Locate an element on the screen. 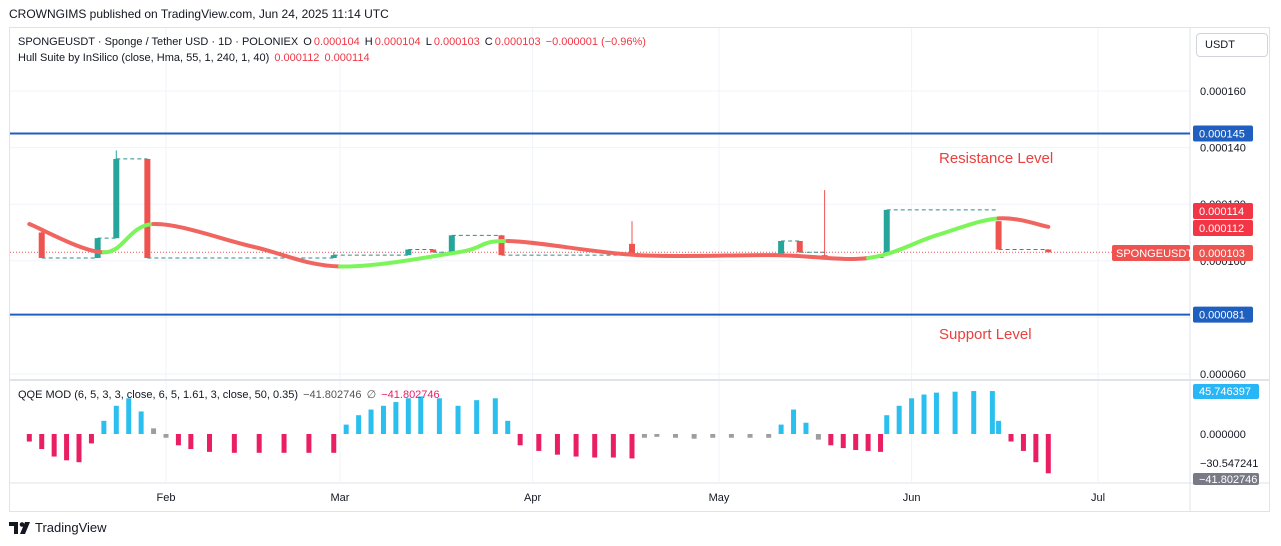 The image size is (1281, 546). tradingview-logo: TradingView is located at coordinates (58, 527).